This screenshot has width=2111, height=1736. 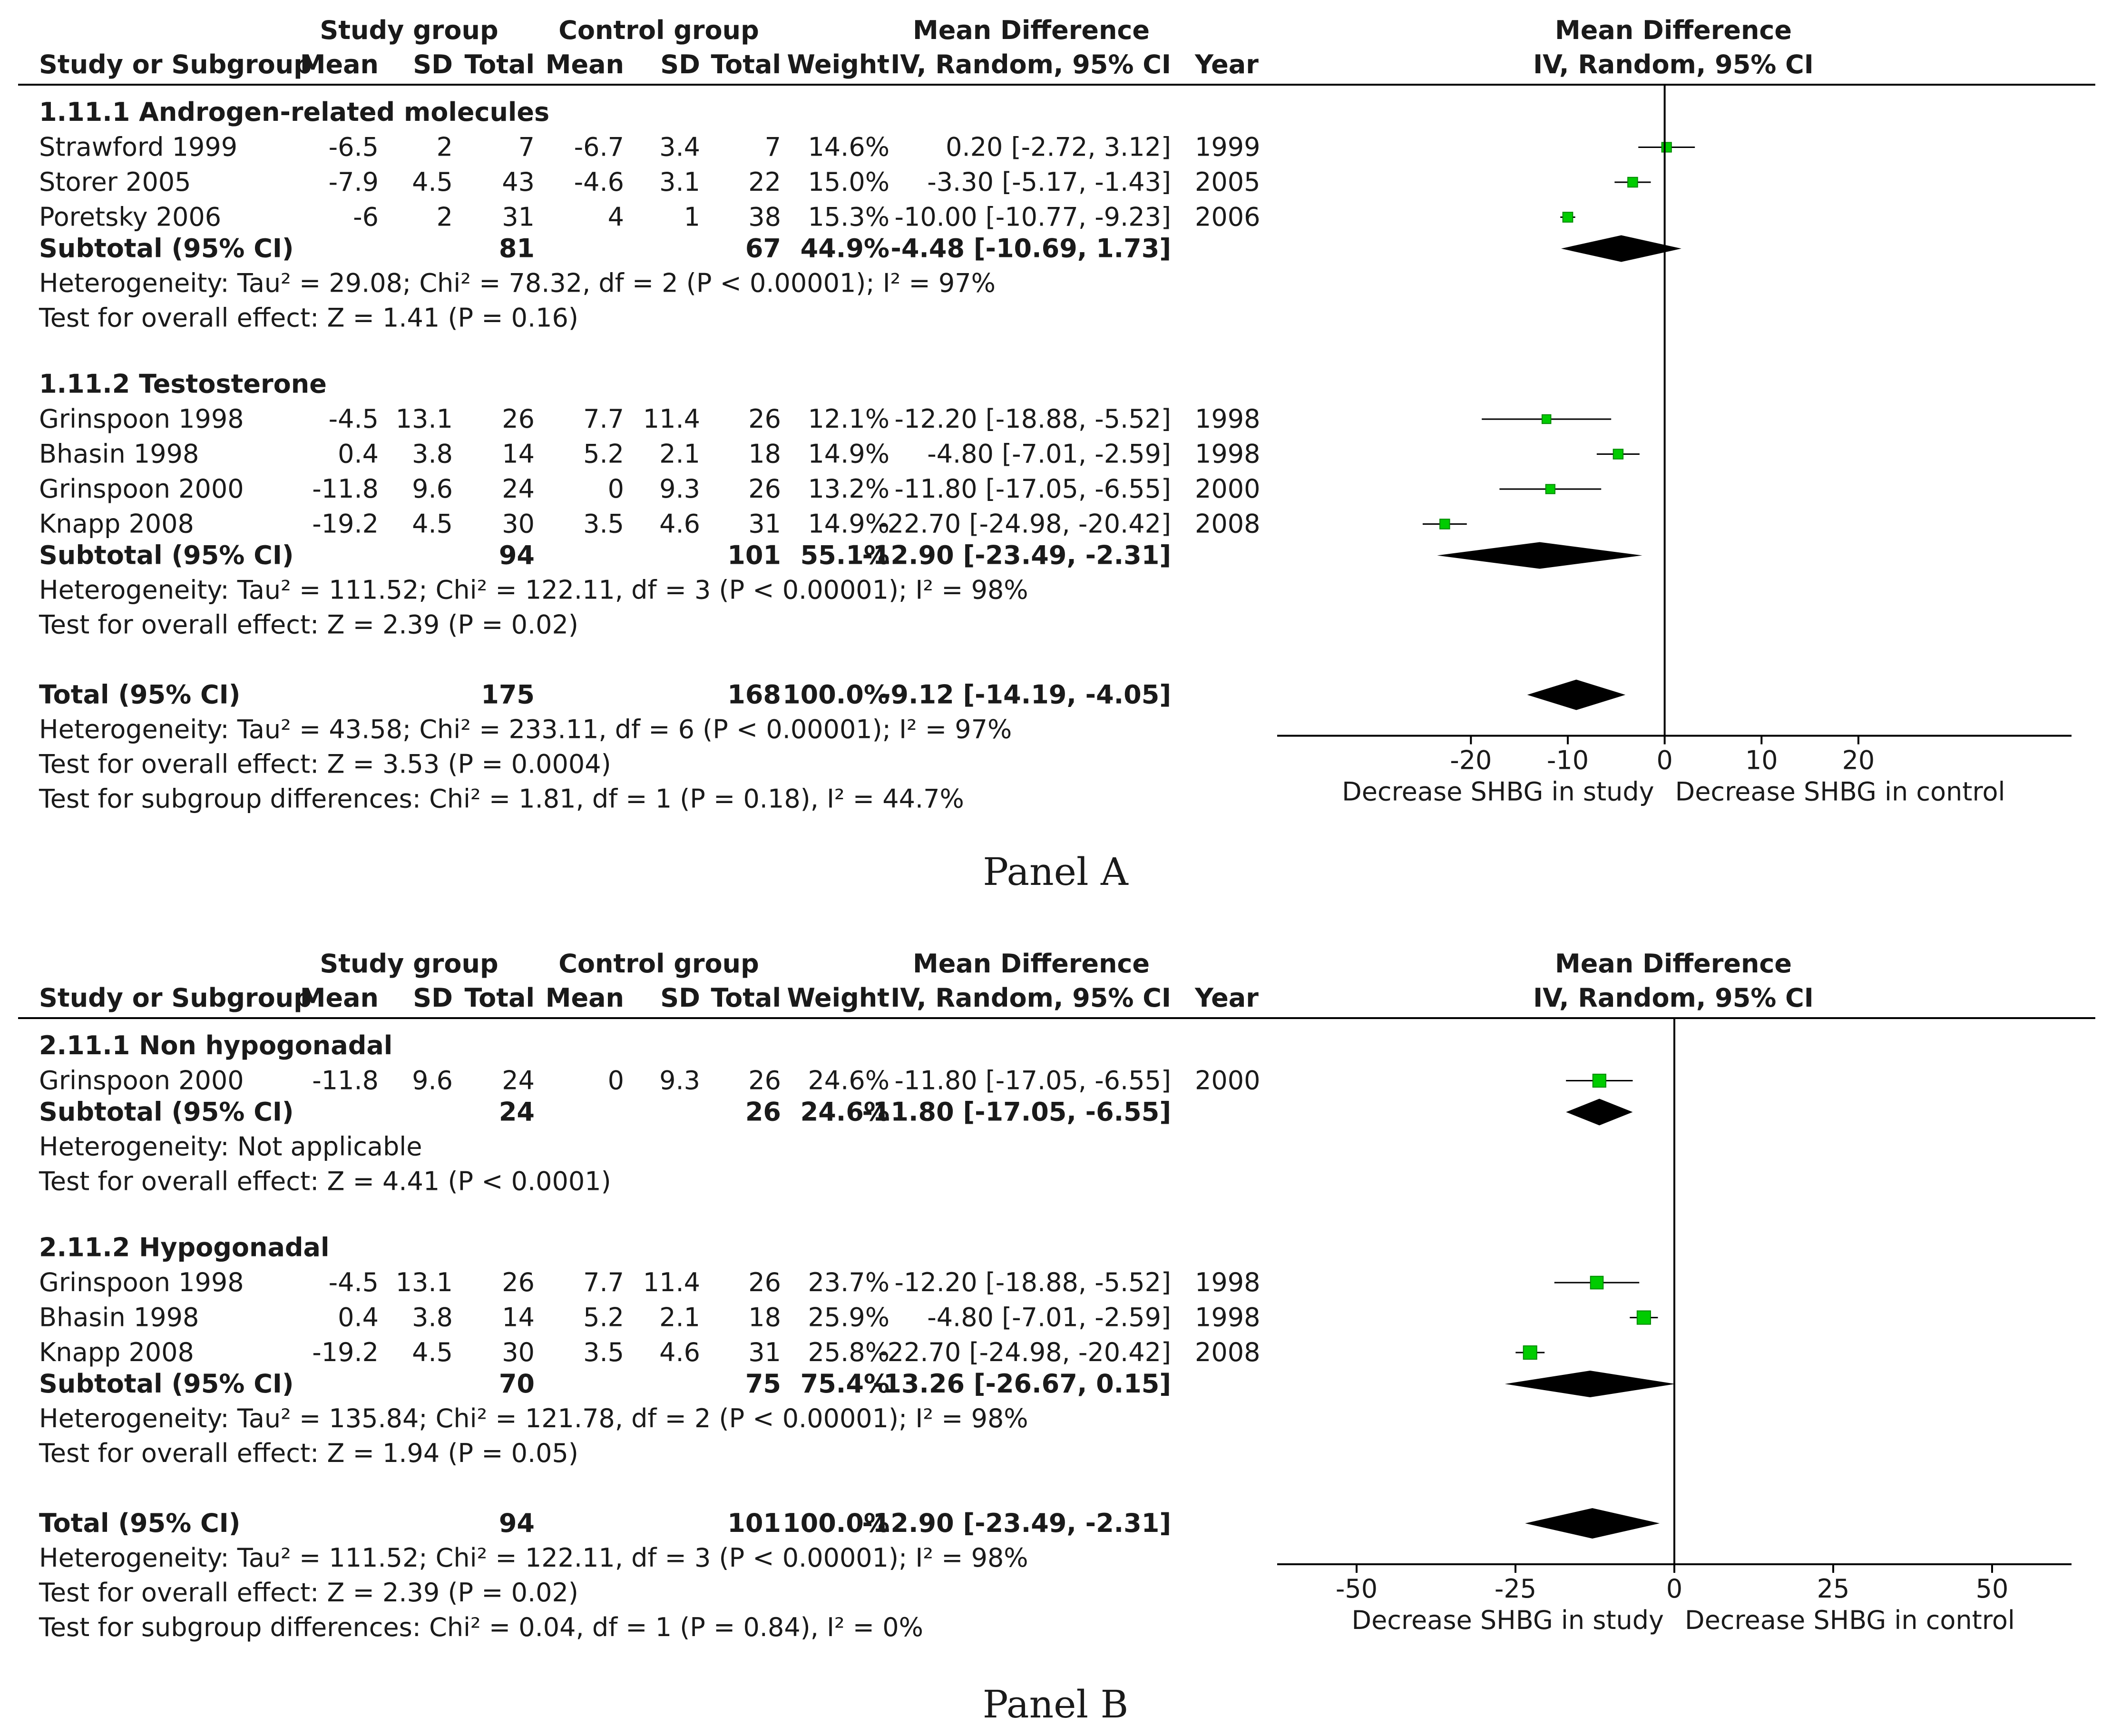 I want to click on control-total: 18, so click(x=764, y=454).